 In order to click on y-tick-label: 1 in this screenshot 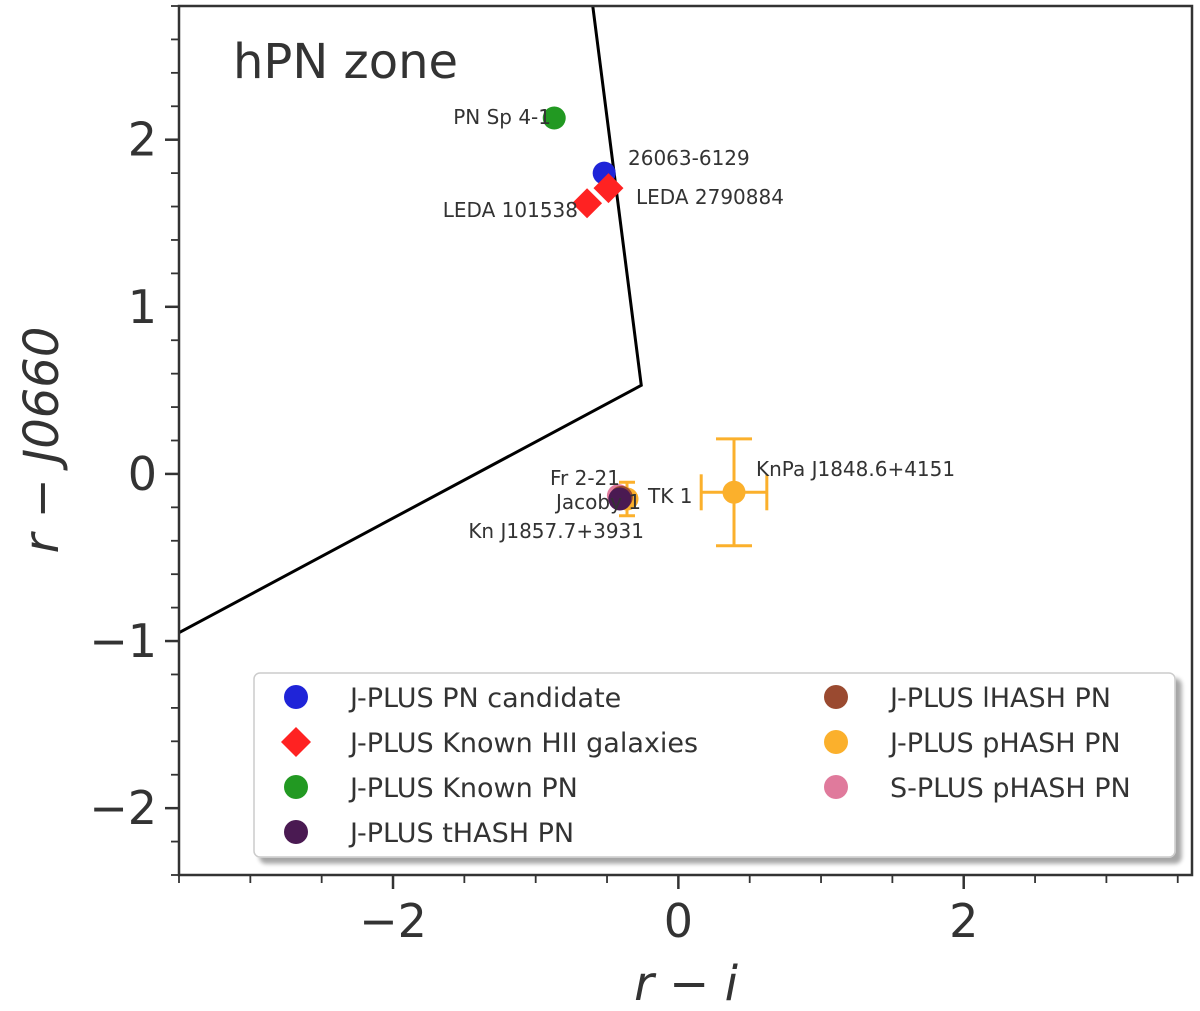, I will do `click(142, 307)`.